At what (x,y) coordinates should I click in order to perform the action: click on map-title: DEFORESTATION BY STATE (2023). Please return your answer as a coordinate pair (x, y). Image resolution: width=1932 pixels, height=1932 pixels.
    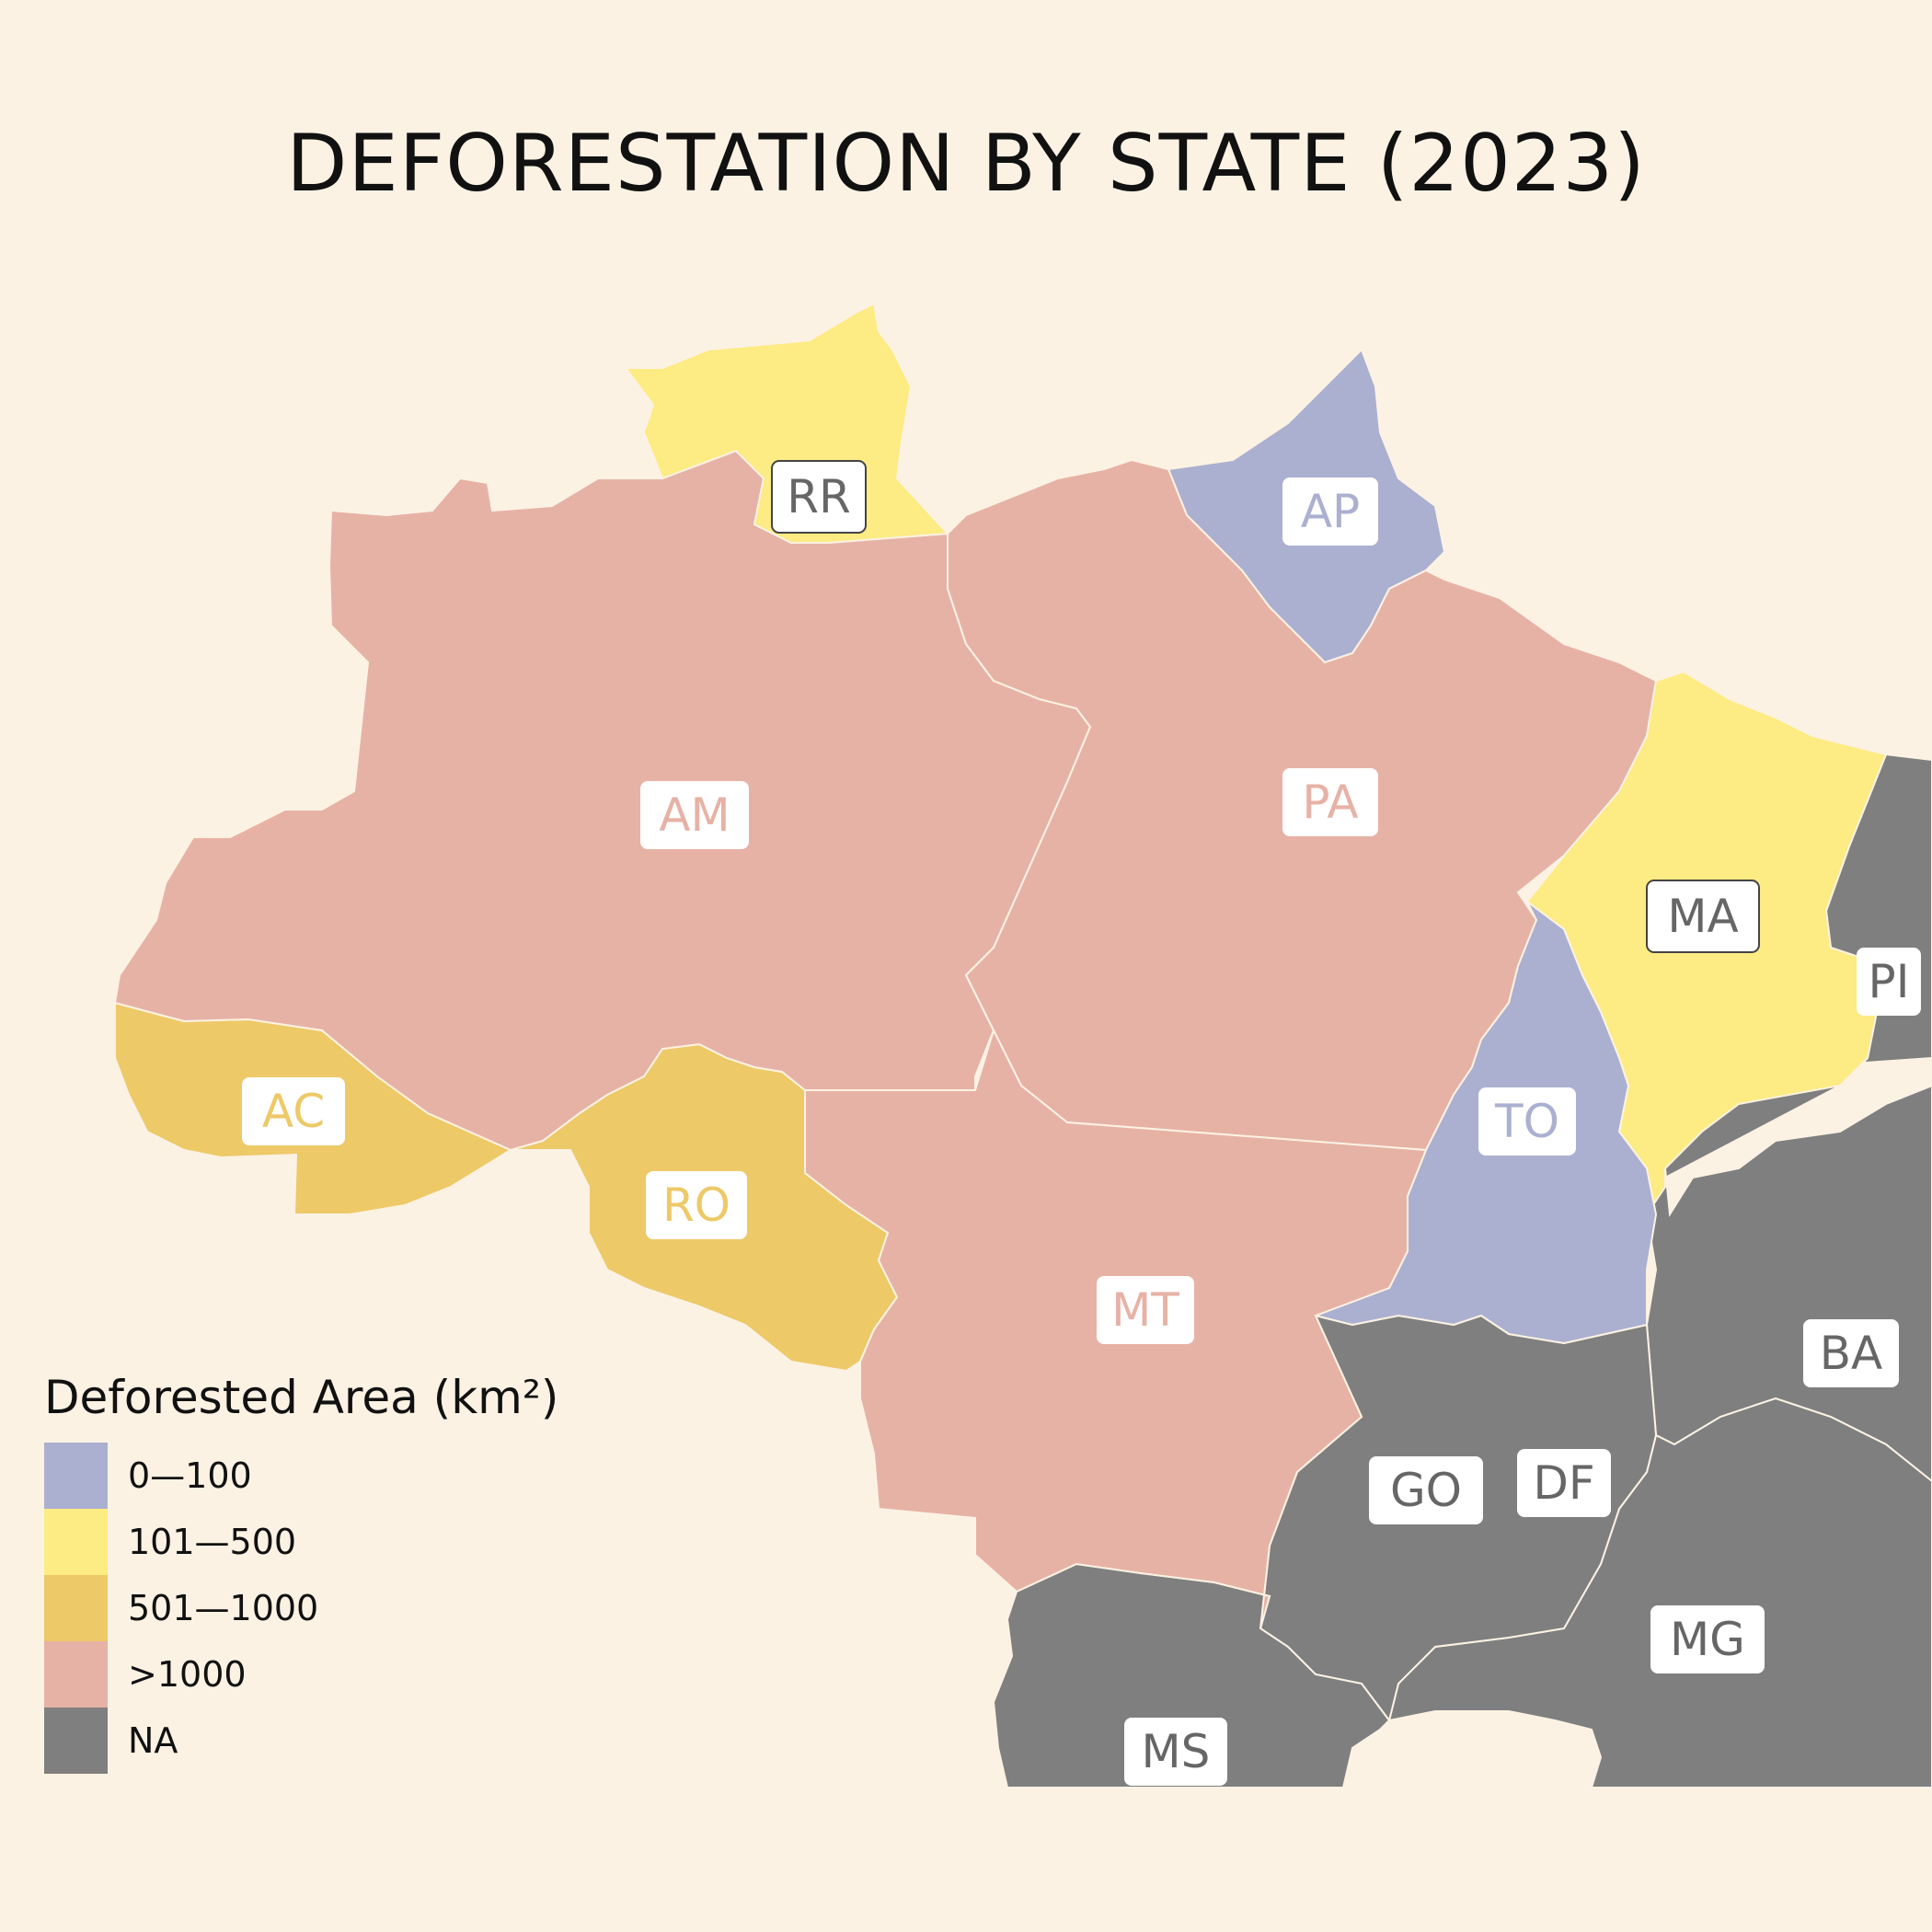
    Looking at the image, I should click on (966, 164).